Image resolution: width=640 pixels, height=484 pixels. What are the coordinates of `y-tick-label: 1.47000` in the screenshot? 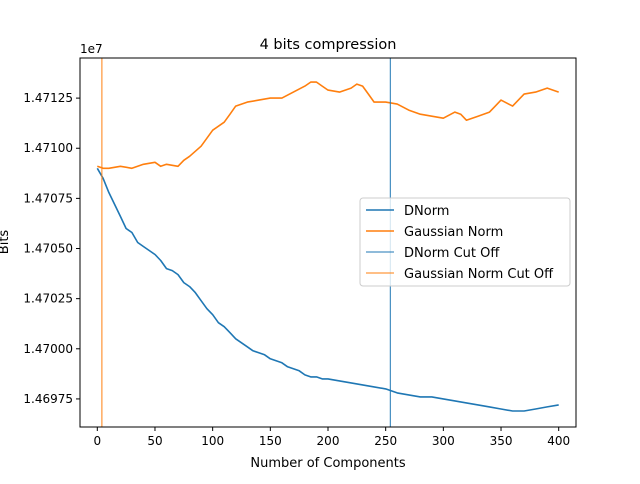 It's located at (48, 349).